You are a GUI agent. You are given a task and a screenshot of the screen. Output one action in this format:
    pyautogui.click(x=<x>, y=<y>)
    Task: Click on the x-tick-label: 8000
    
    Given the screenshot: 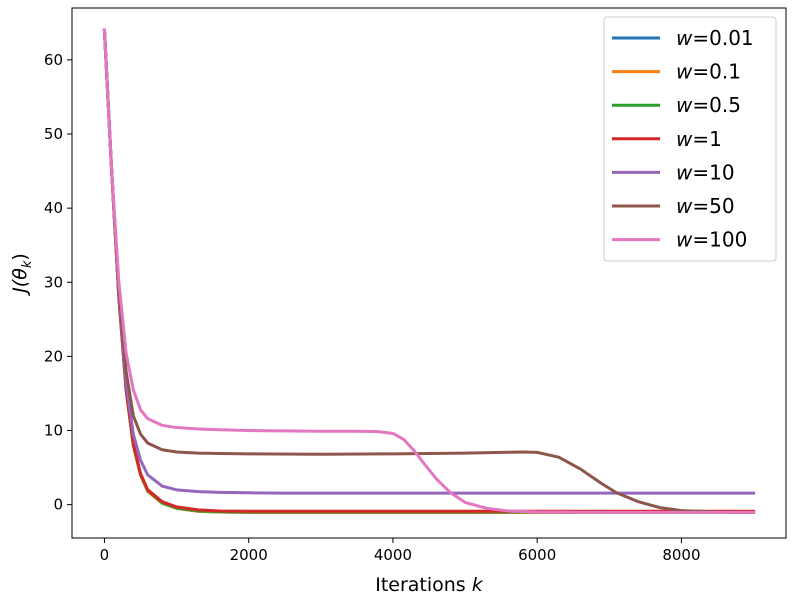 What is the action you would take?
    pyautogui.click(x=681, y=555)
    